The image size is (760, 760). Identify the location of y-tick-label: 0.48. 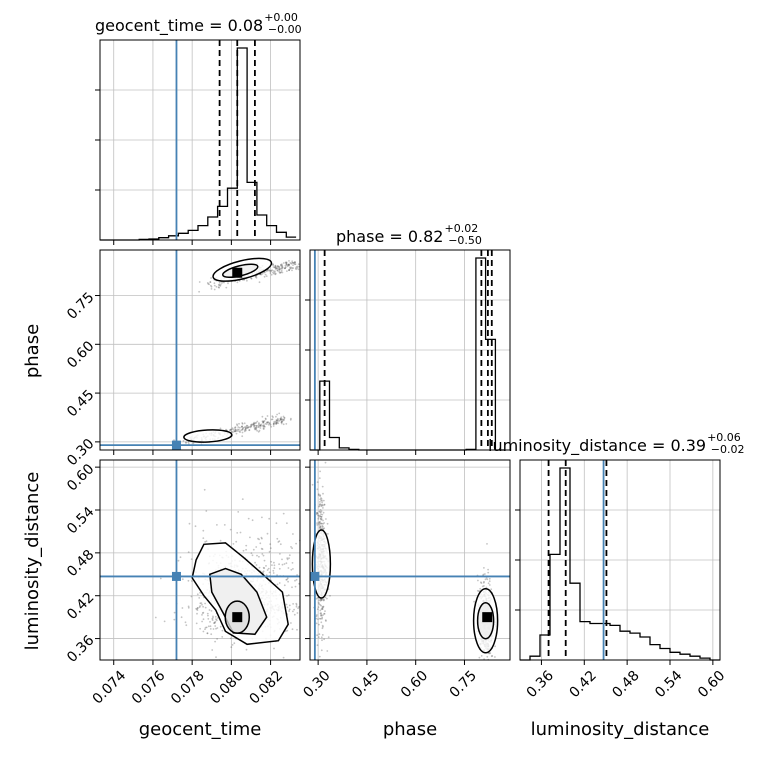
(80, 563).